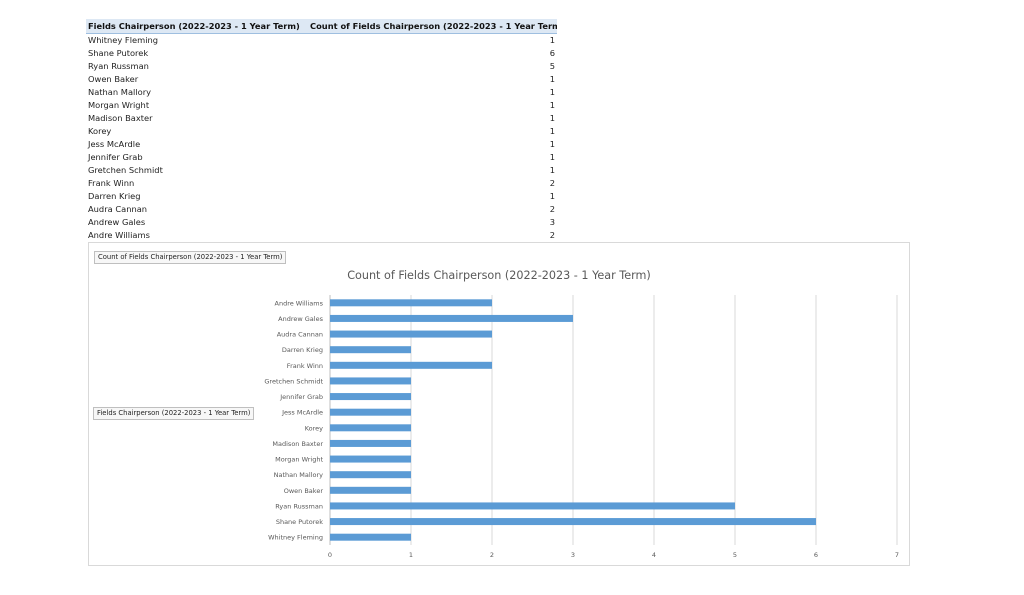  Describe the element at coordinates (299, 522) in the screenshot. I see `y-category-label: Shane Putorek` at that location.